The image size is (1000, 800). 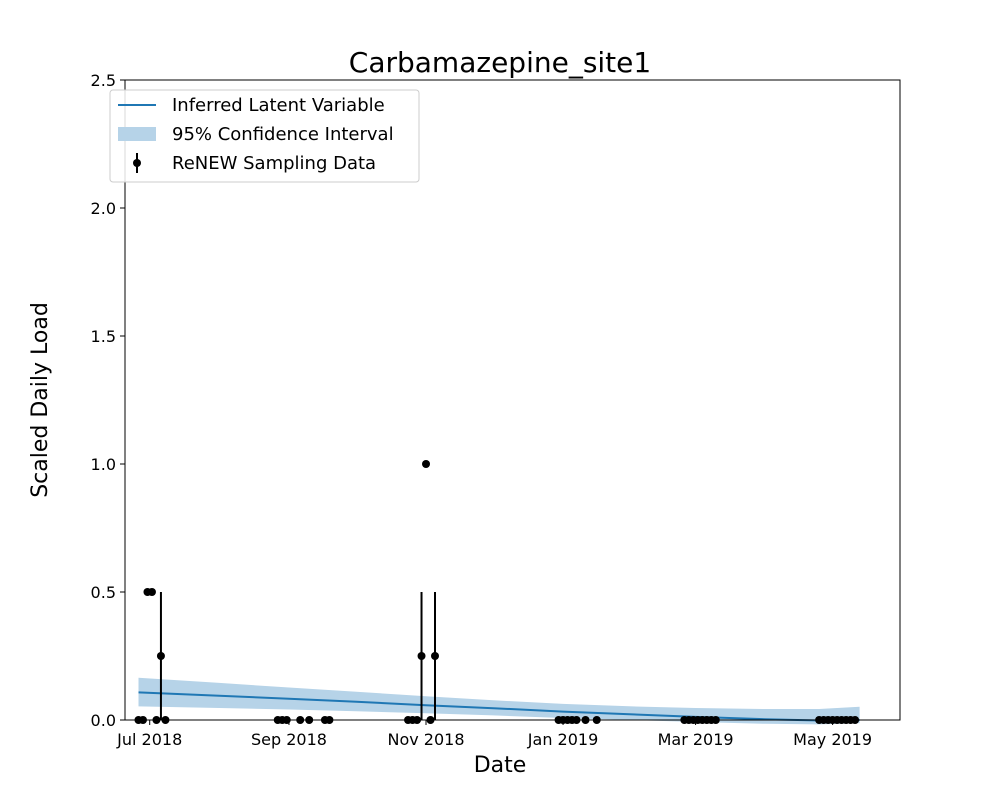 What do you see at coordinates (274, 163) in the screenshot?
I see `legend-label: ReNEW Sampling Data` at bounding box center [274, 163].